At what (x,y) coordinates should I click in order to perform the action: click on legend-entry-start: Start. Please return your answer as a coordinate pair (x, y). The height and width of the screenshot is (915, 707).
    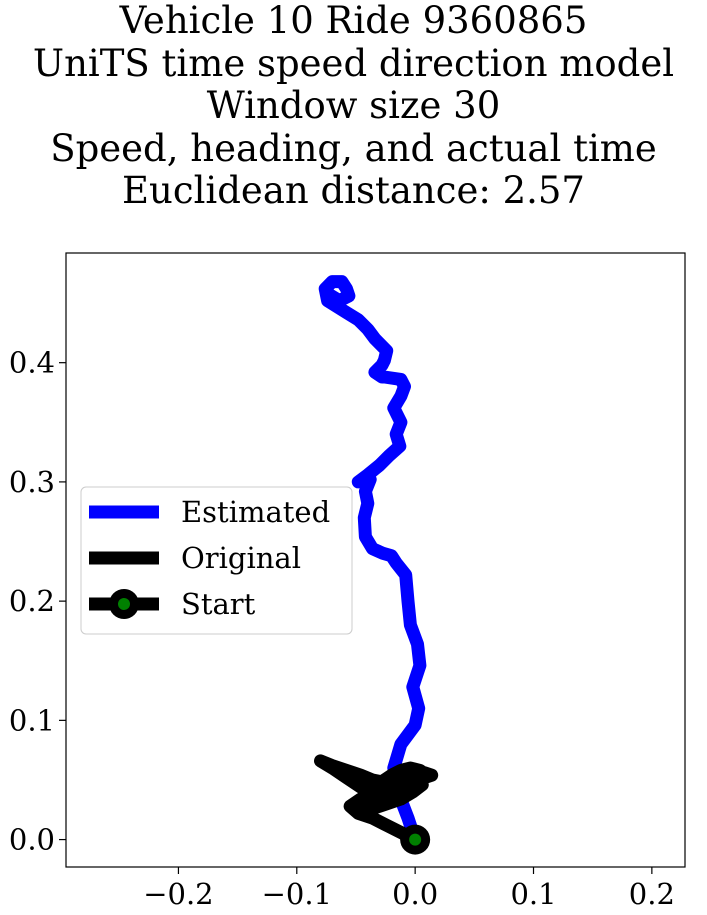
    Looking at the image, I should click on (172, 604).